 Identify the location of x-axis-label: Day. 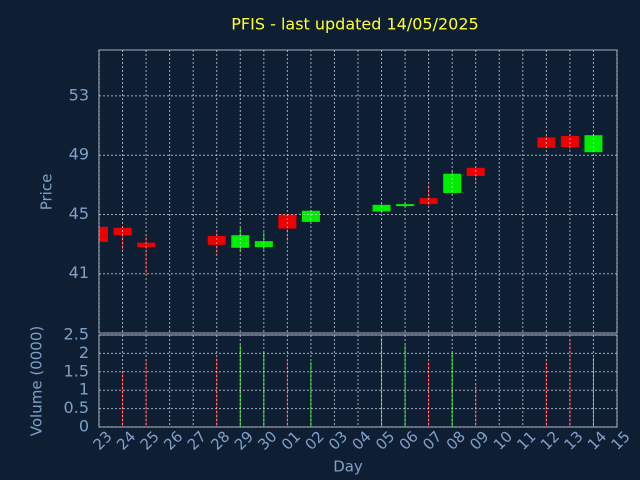
(348, 467).